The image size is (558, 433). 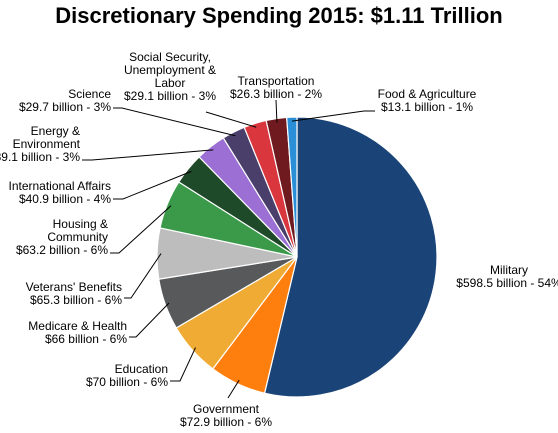 What do you see at coordinates (74, 287) in the screenshot?
I see `slice-label-line: Veterans' Benefits` at bounding box center [74, 287].